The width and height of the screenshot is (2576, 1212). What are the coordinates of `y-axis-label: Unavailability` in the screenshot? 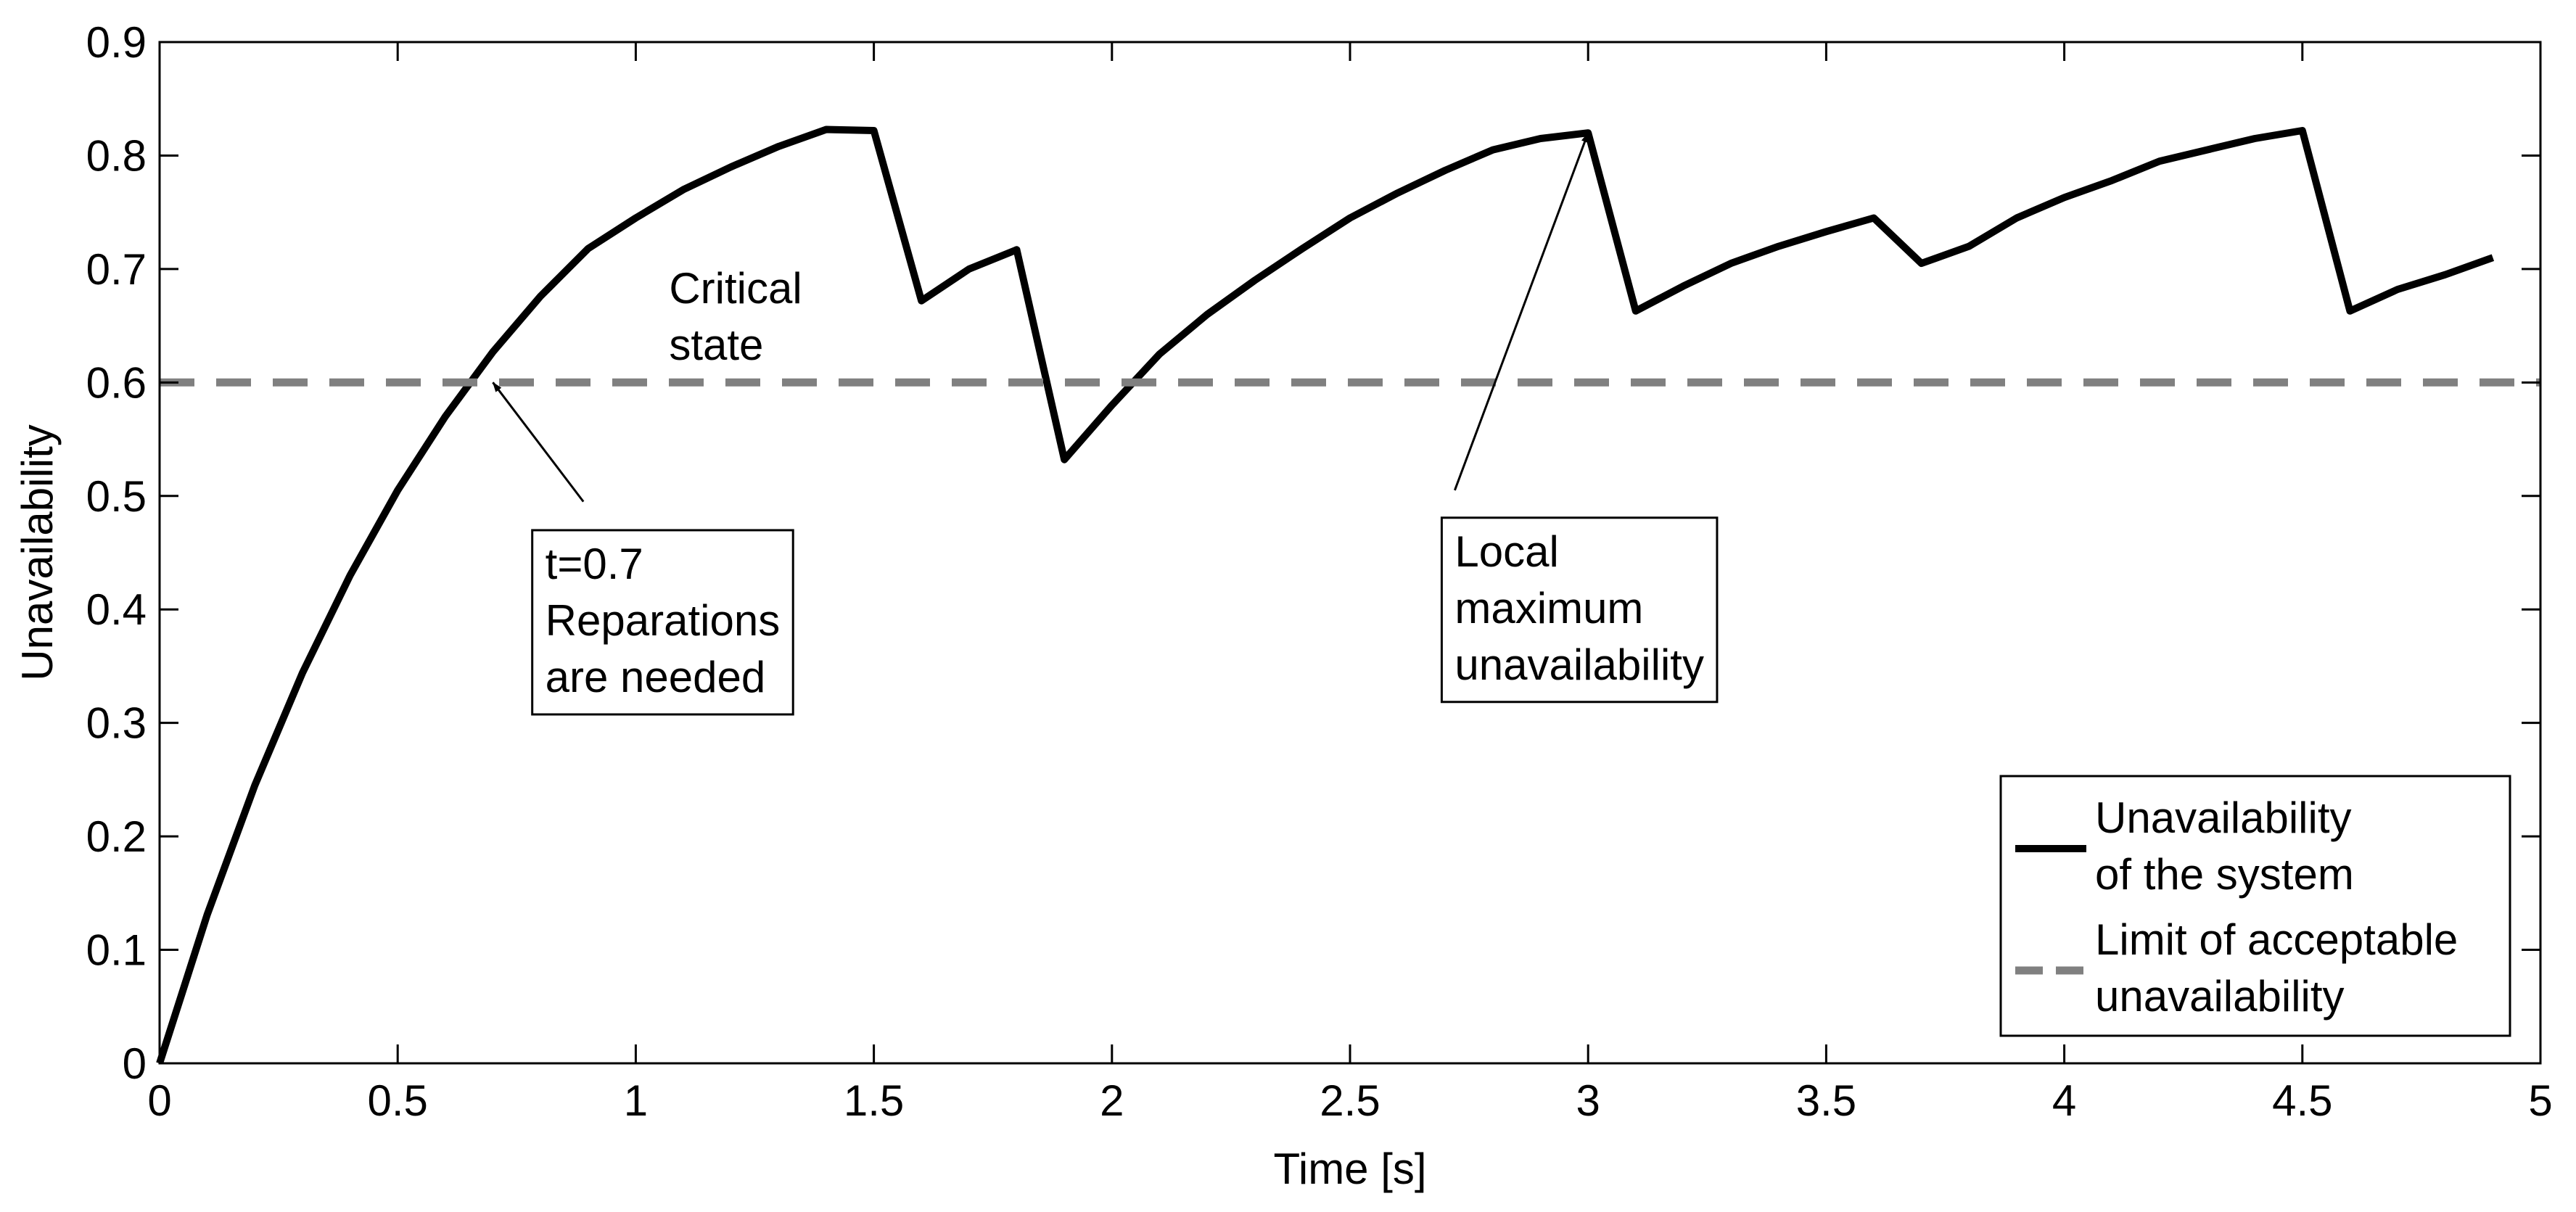 It's located at (37, 552).